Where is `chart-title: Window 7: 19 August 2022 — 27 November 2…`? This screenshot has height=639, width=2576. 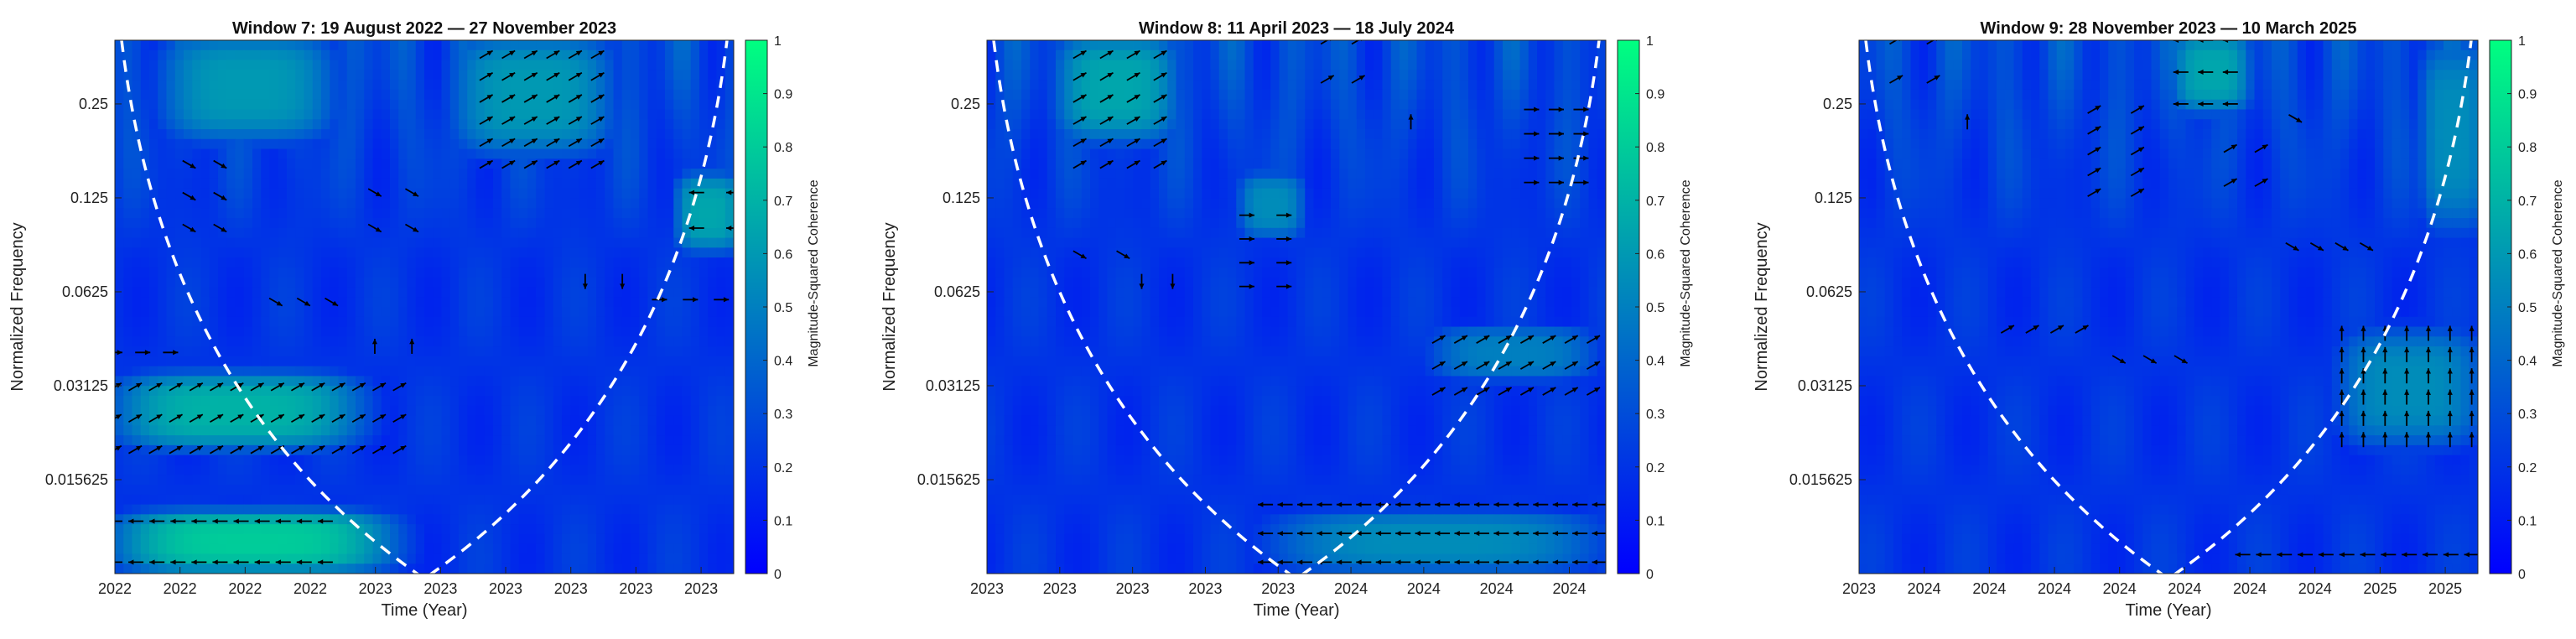 chart-title: Window 7: 19 August 2022 — 27 November 2… is located at coordinates (424, 28).